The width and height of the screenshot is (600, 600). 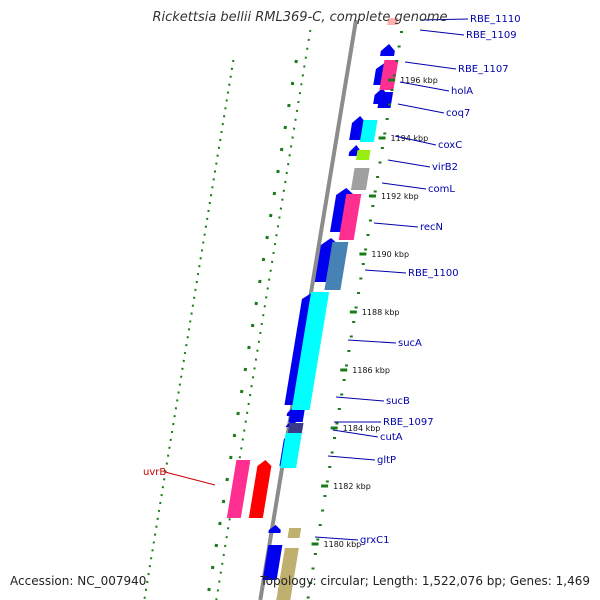 I want to click on uvrB-gene, so click(x=238, y=489).